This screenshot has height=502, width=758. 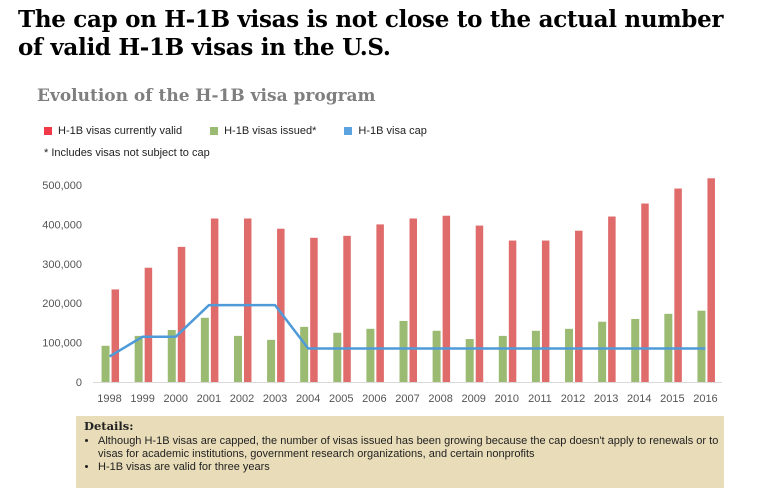 I want to click on y-tick-label: 300,000, so click(x=62, y=265).